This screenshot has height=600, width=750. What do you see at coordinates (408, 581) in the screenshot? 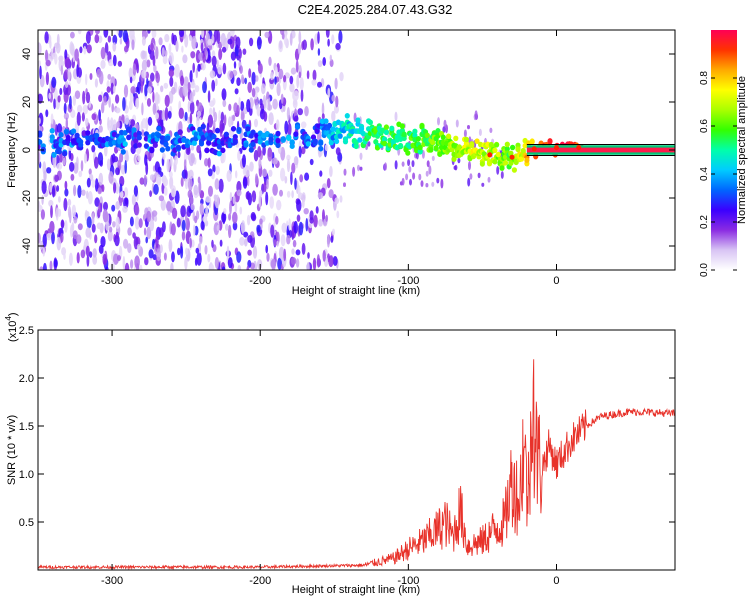
I see `x-tick-label: -100` at bounding box center [408, 581].